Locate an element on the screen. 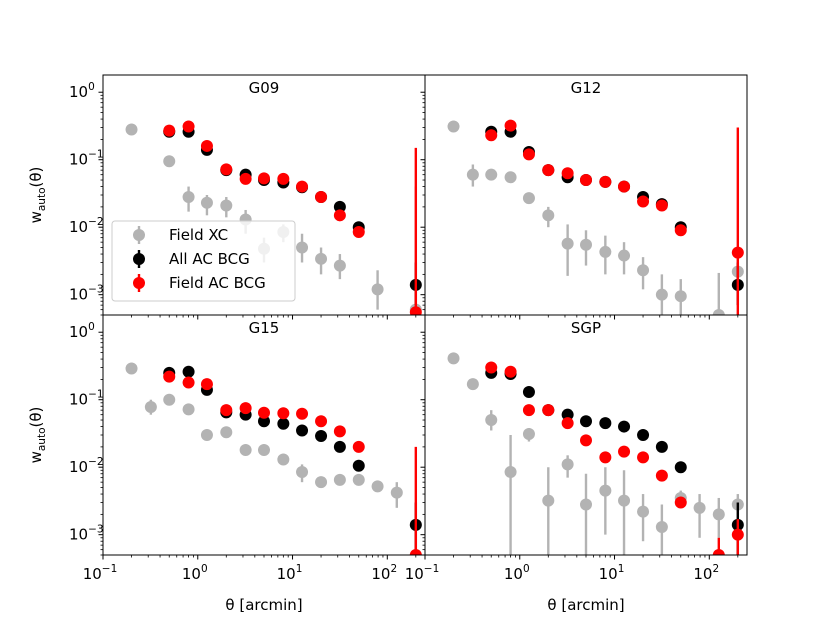  y-tick-label: 10⁻³ is located at coordinates (86, 294).